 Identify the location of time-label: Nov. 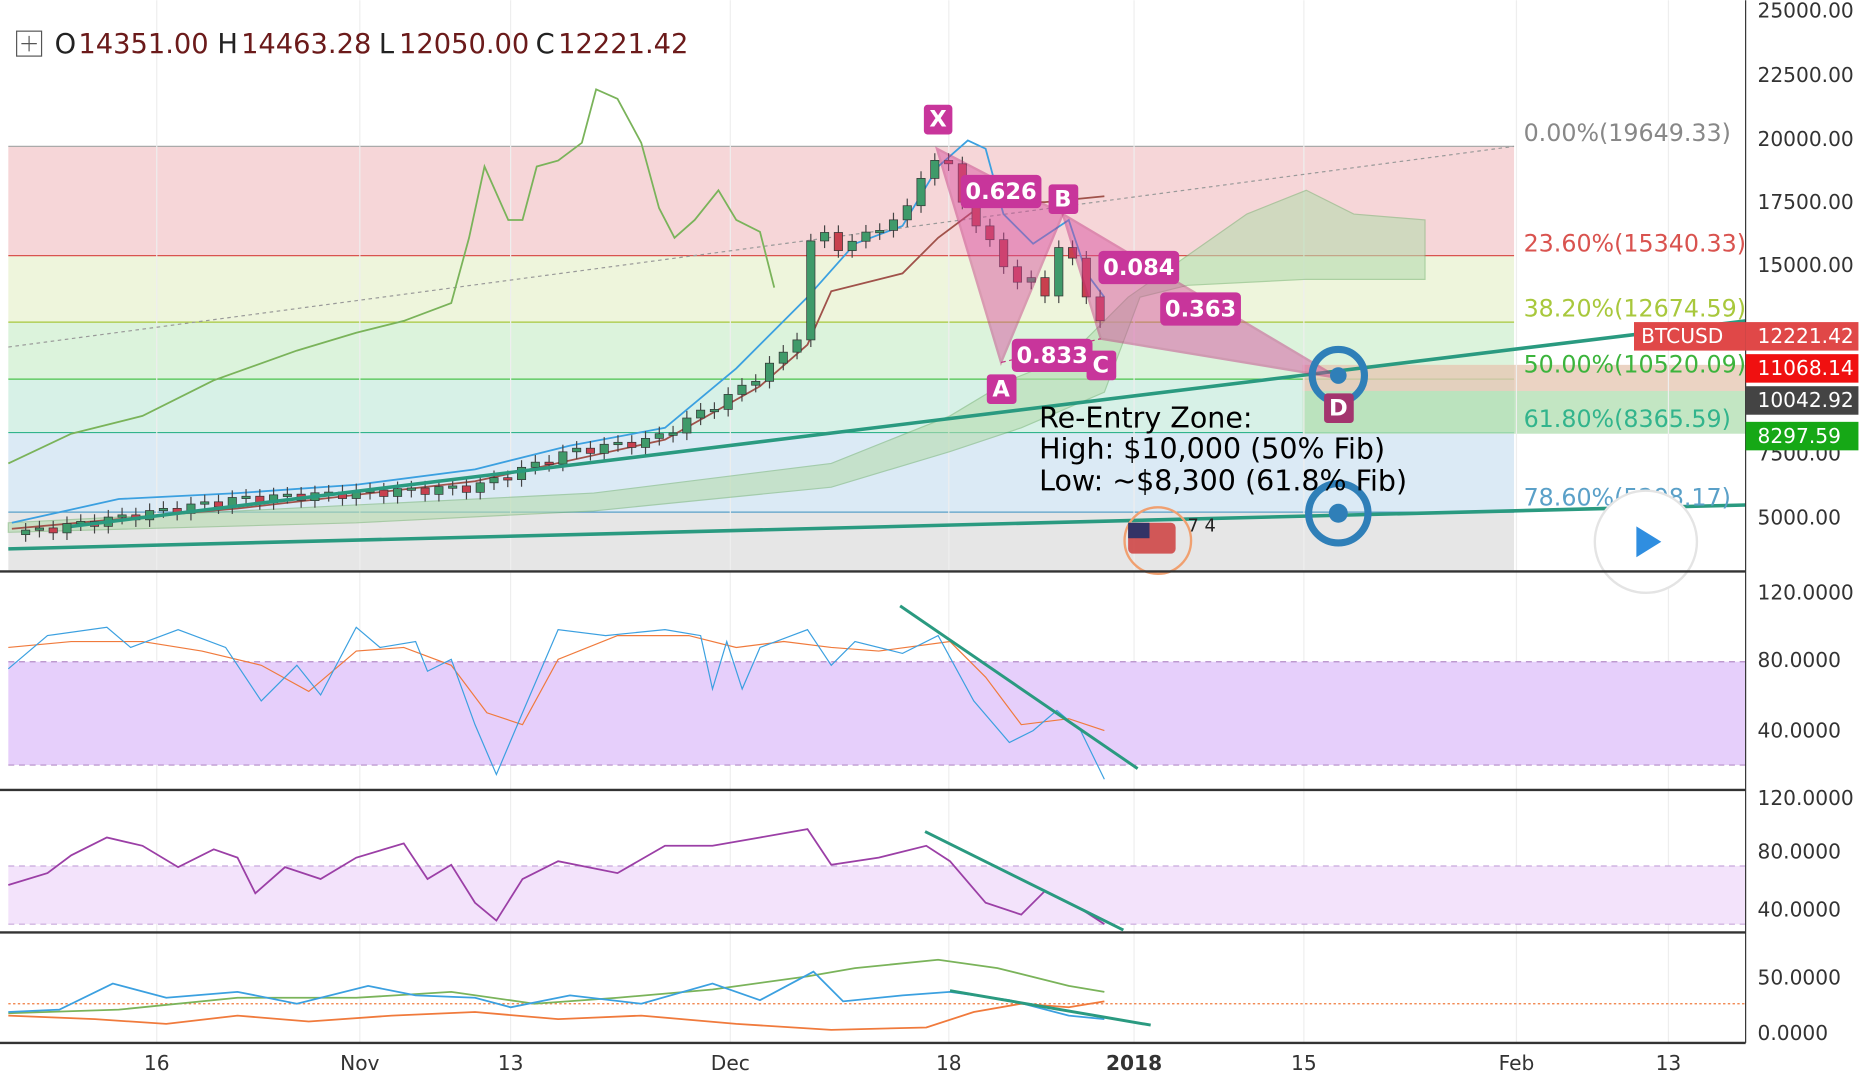
(359, 1063).